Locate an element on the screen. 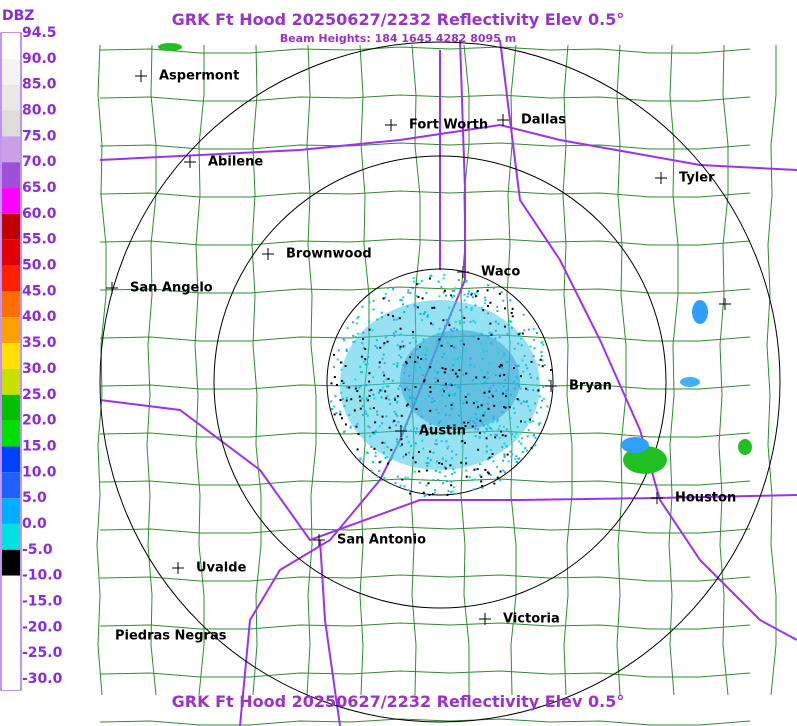 The image size is (797, 726). legend-label: 45.0 is located at coordinates (39, 291).